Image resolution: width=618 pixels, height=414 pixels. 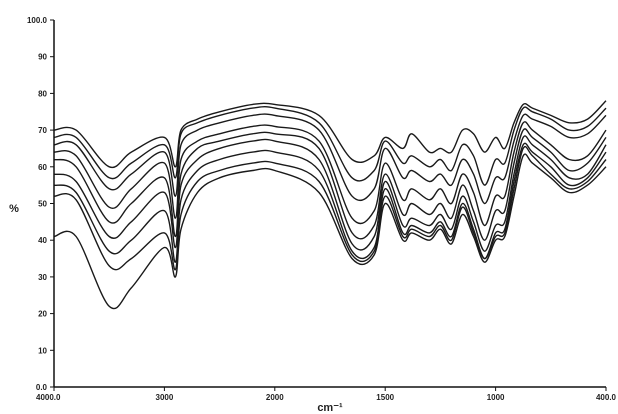 I want to click on y-tick-layer: 0.0 10 20 30 40 50 60 70 80 90 100.0, so click(x=40, y=204).